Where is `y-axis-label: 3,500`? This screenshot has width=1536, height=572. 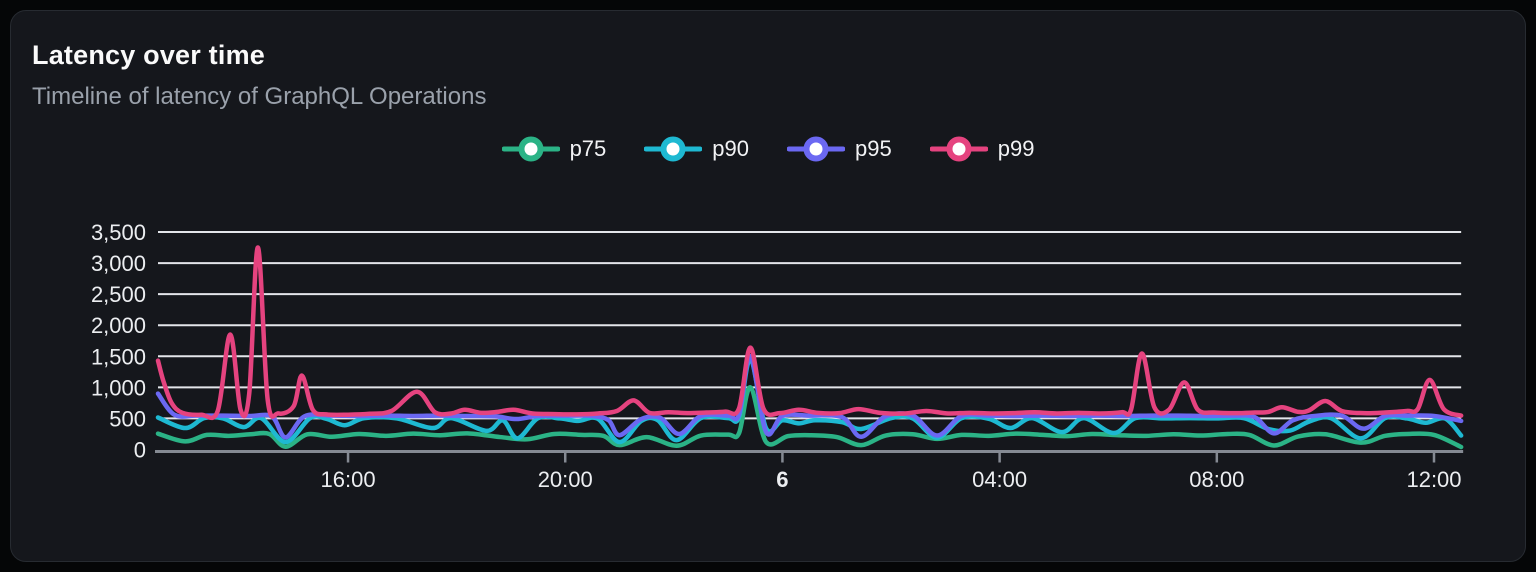 y-axis-label: 3,500 is located at coordinates (118, 232).